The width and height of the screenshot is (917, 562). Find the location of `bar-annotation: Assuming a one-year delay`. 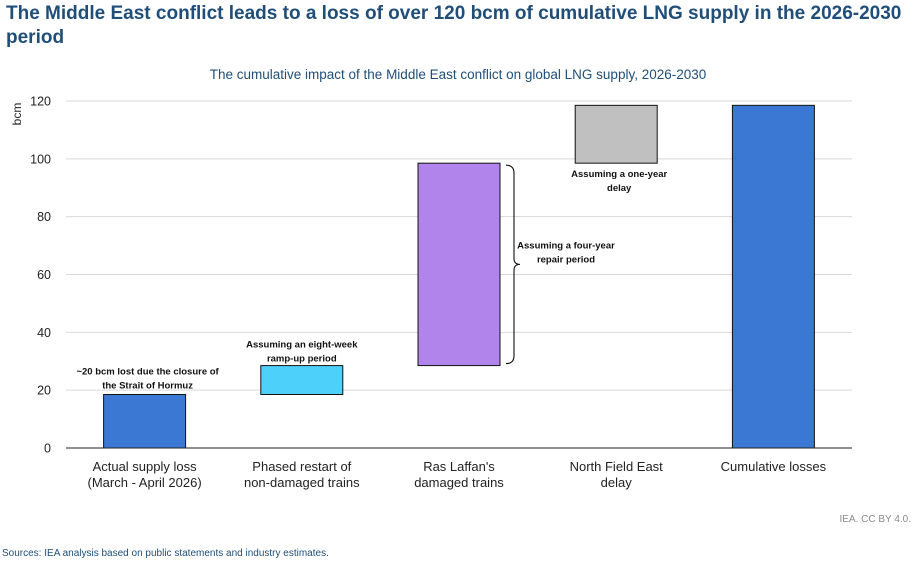

bar-annotation: Assuming a one-year delay is located at coordinates (619, 181).